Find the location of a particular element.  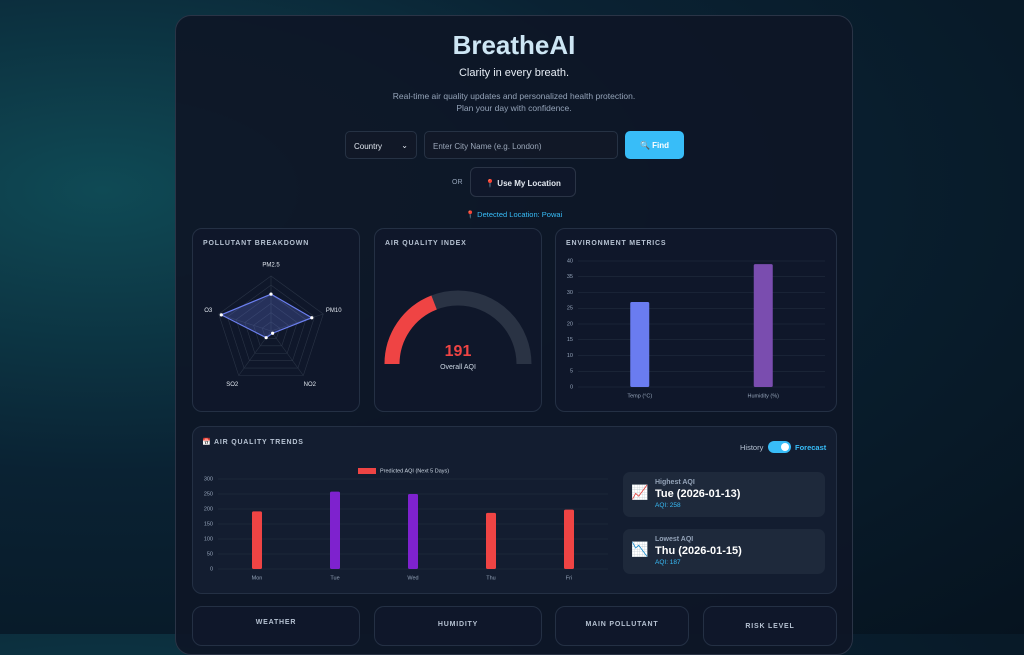

card-title: WEATHER is located at coordinates (276, 622).